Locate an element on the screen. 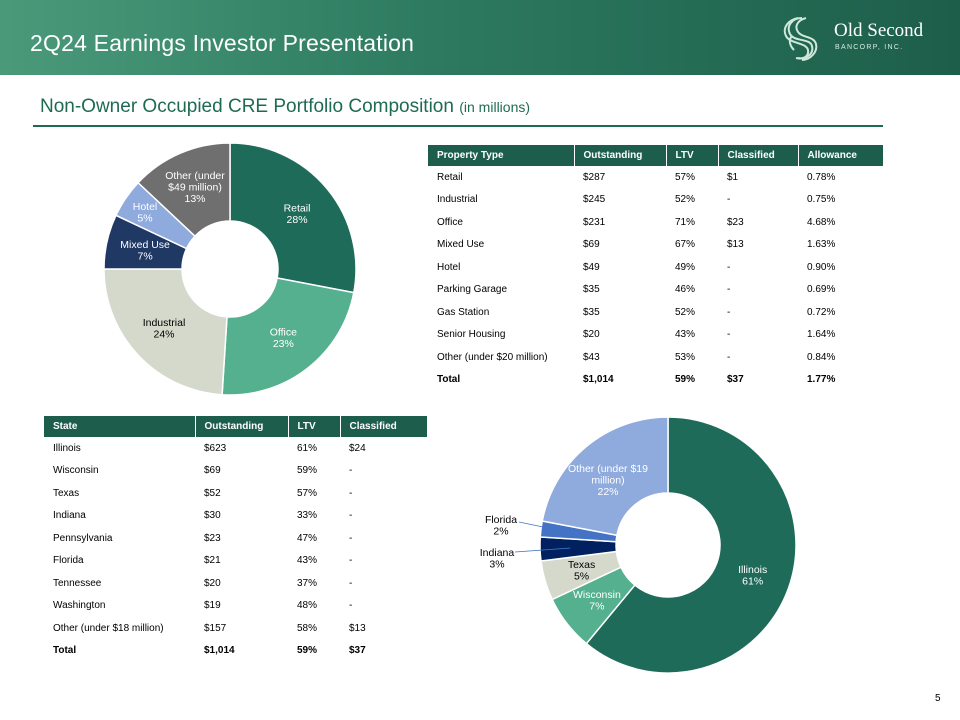 The image size is (960, 720). table-cell: Florida is located at coordinates (68, 561).